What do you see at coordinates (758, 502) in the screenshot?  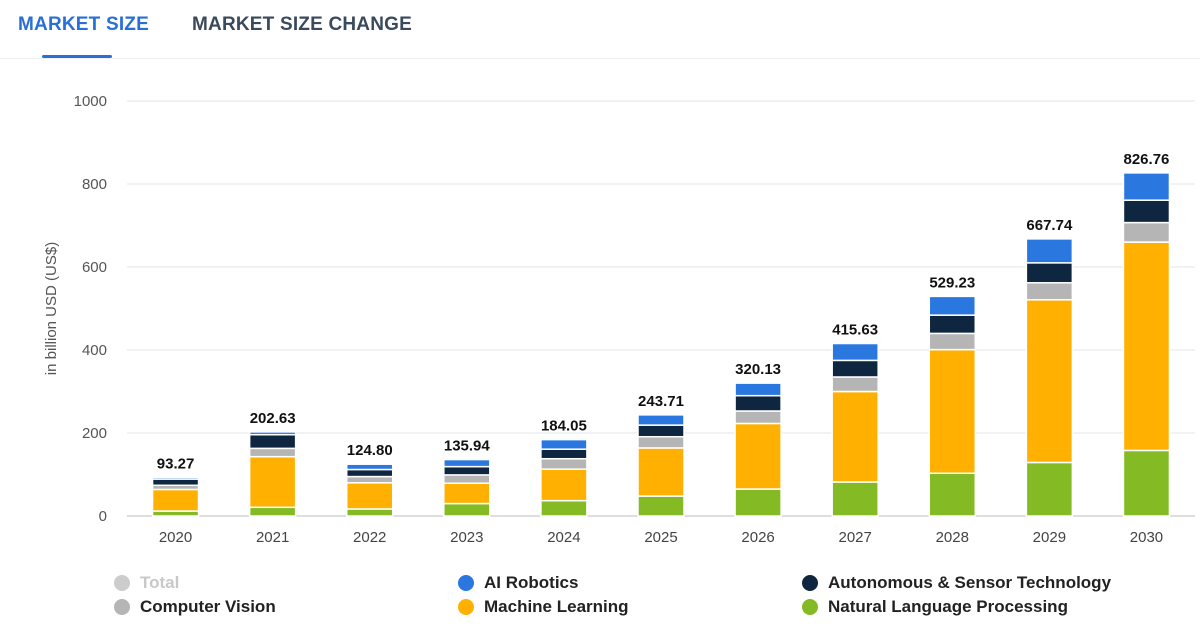 I see `bar-segment-natural-language-processing-2026` at bounding box center [758, 502].